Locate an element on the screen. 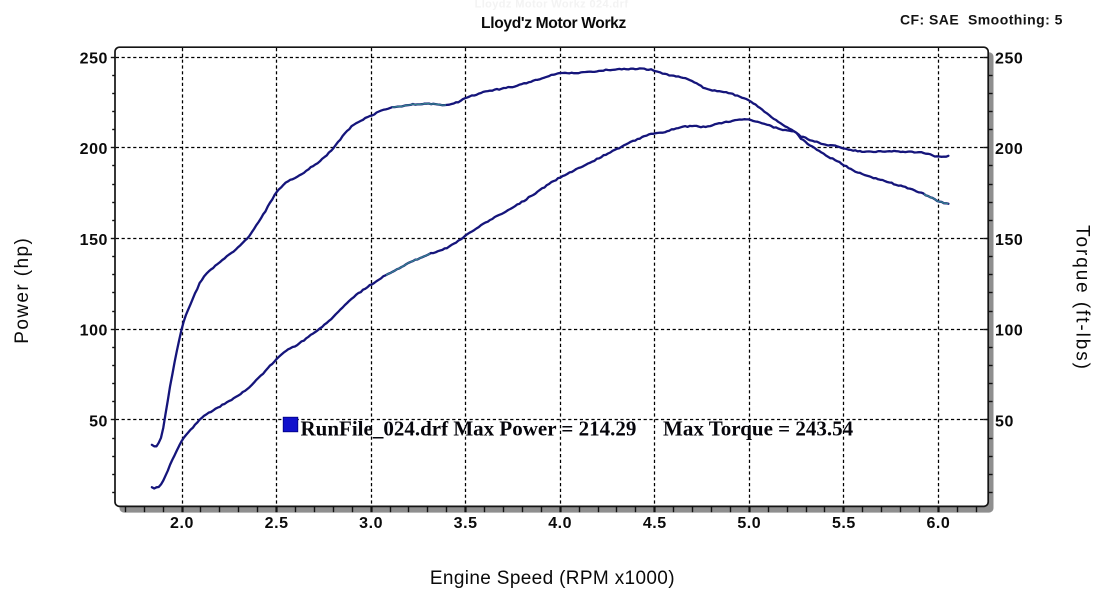 Image resolution: width=1107 pixels, height=603 pixels. svg-text: 4.0 is located at coordinates (560, 523).